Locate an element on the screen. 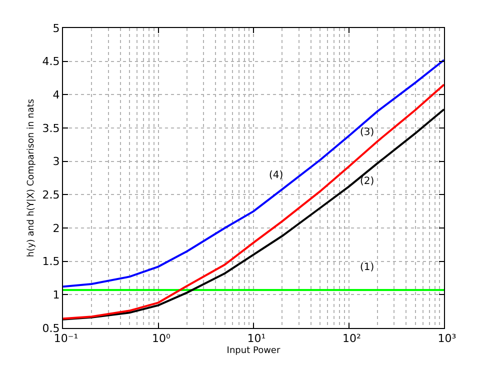  x-tick-label: 10³ is located at coordinates (447, 339).